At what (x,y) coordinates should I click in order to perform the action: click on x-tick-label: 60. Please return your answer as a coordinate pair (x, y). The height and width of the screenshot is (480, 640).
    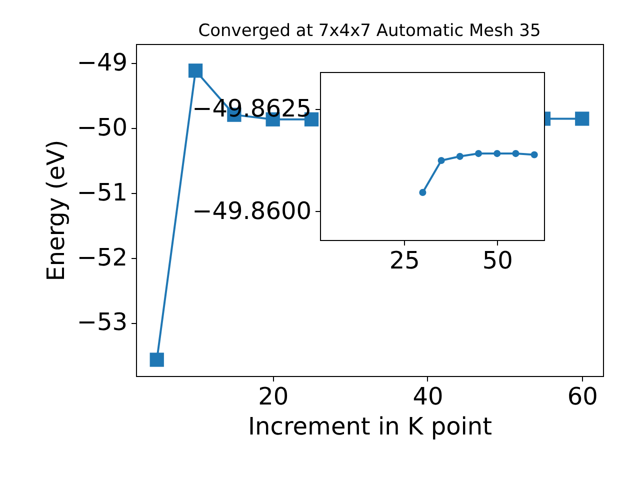
    Looking at the image, I should click on (582, 396).